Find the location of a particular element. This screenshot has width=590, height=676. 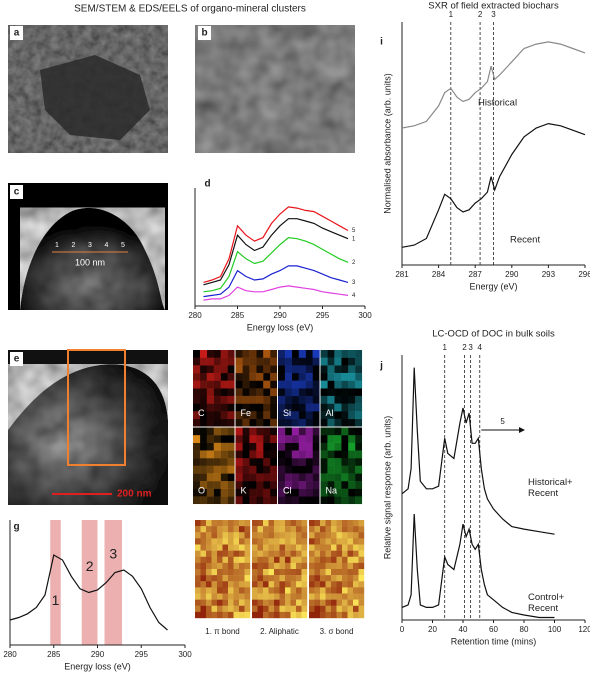

band is located at coordinates (113, 582).